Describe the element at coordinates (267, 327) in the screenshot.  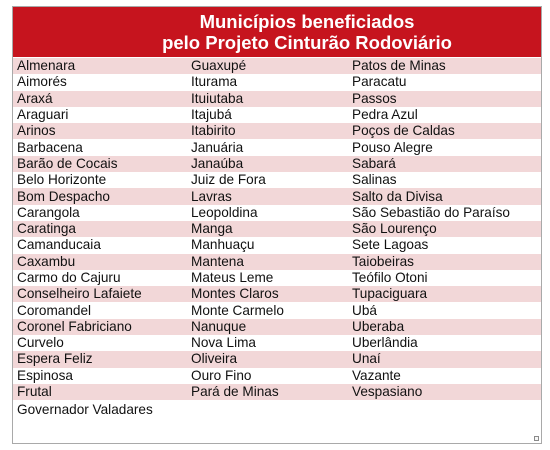
I see `municipality-cell: Nanuque` at that location.